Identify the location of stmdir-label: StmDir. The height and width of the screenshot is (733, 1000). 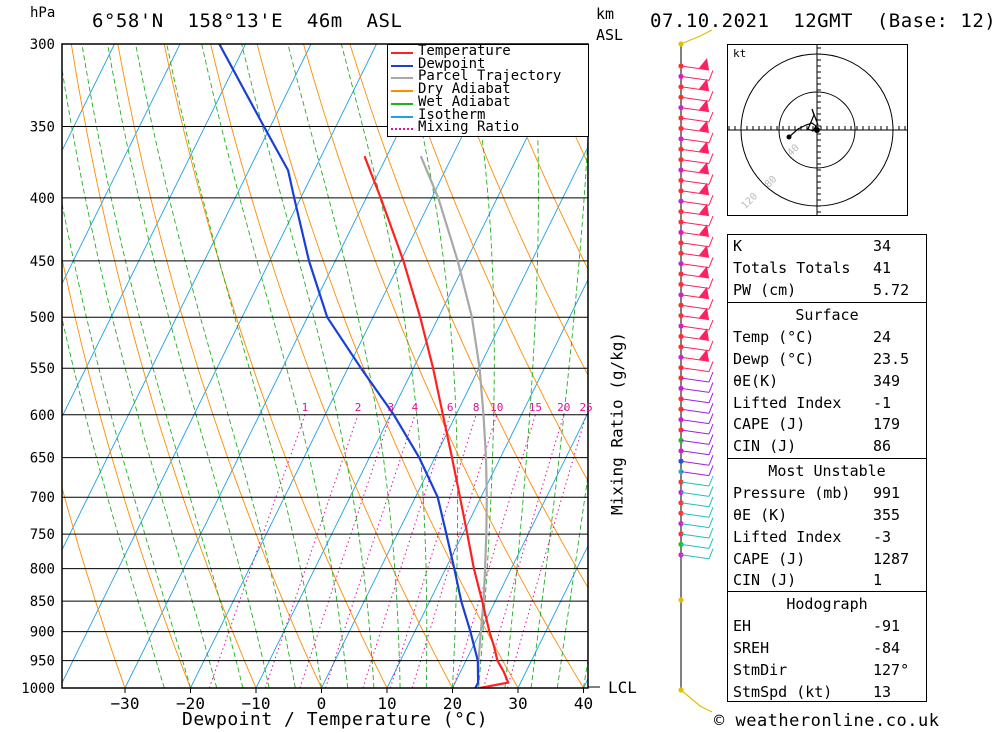
(760, 670).